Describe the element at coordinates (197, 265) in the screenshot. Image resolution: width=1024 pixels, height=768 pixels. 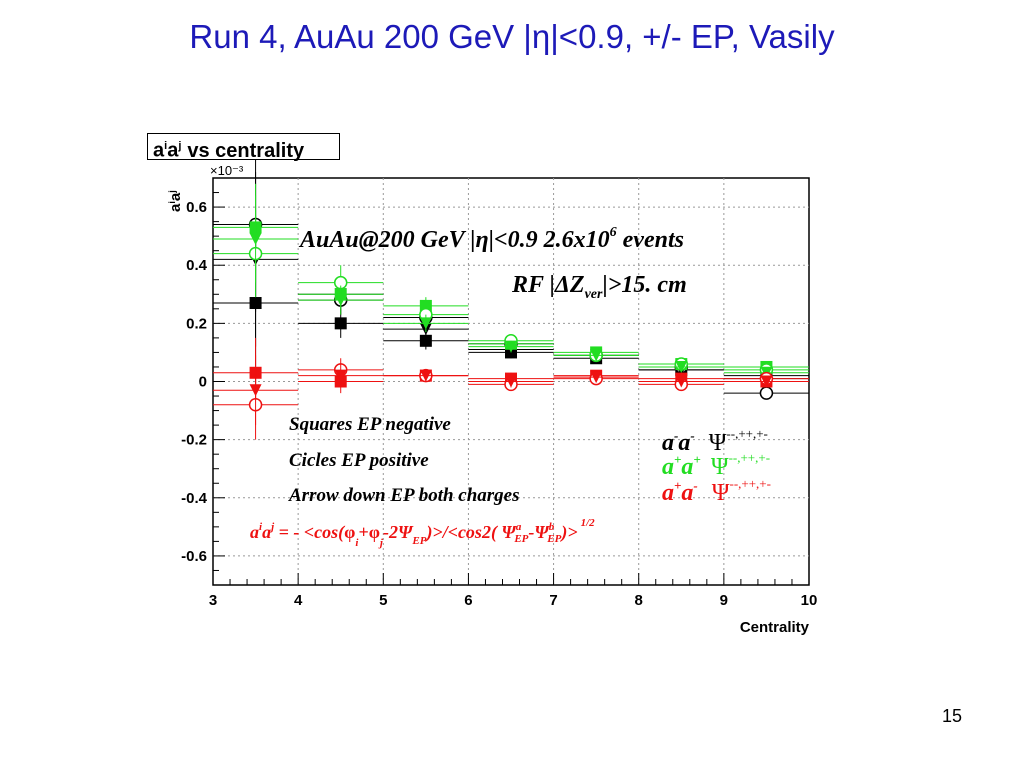
I see `y-tick-label: 0.4` at that location.